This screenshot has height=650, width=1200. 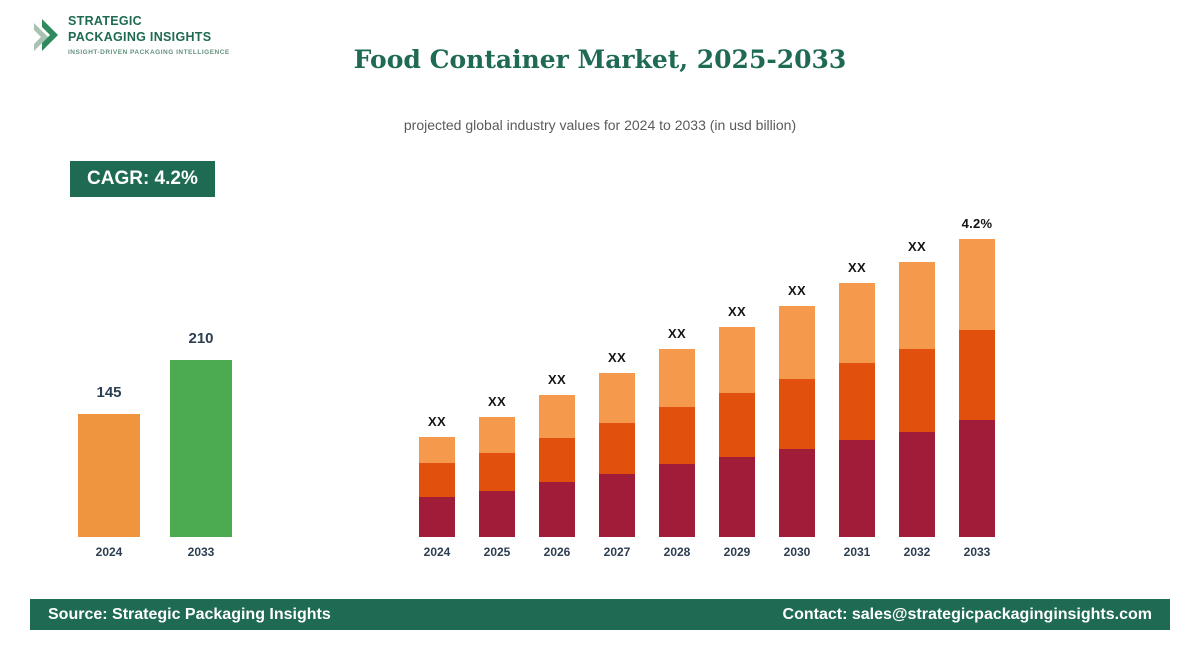 I want to click on x-axis-label: 2026, so click(x=557, y=552).